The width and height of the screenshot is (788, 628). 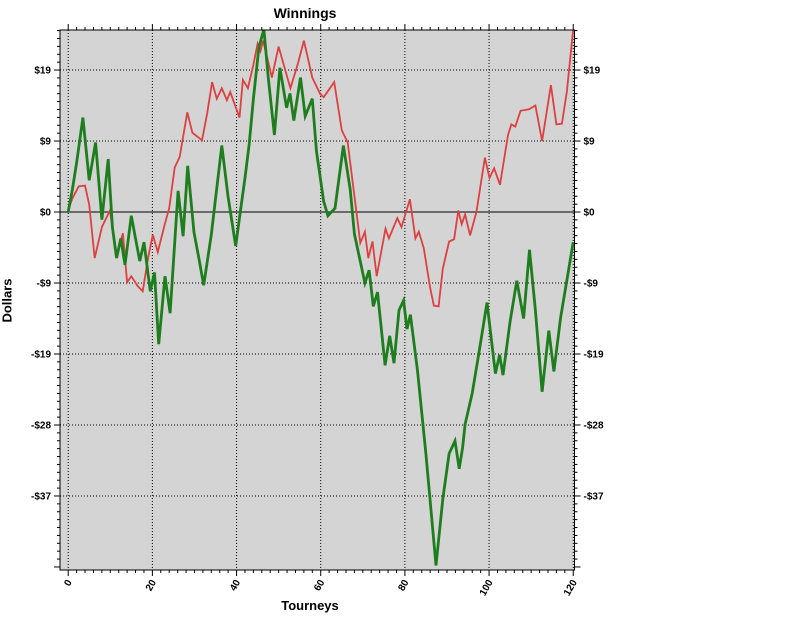 What do you see at coordinates (41, 496) in the screenshot?
I see `y-tick-label-left: -$37` at bounding box center [41, 496].